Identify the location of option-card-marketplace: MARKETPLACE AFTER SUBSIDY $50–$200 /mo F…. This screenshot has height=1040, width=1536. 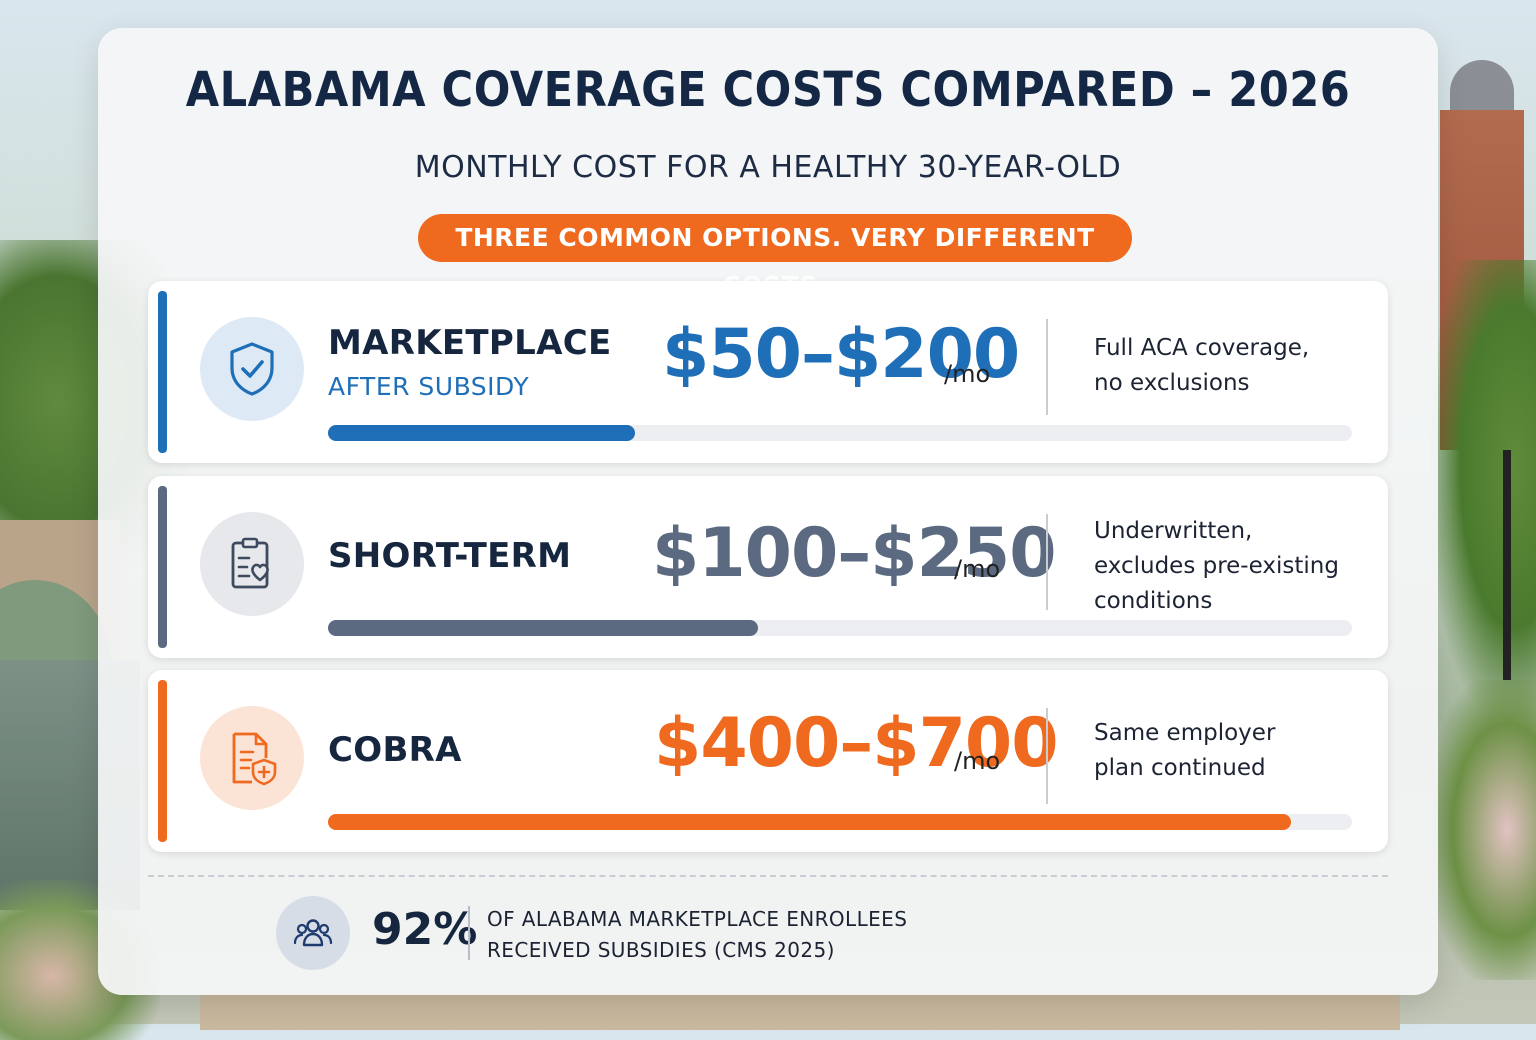
(768, 372).